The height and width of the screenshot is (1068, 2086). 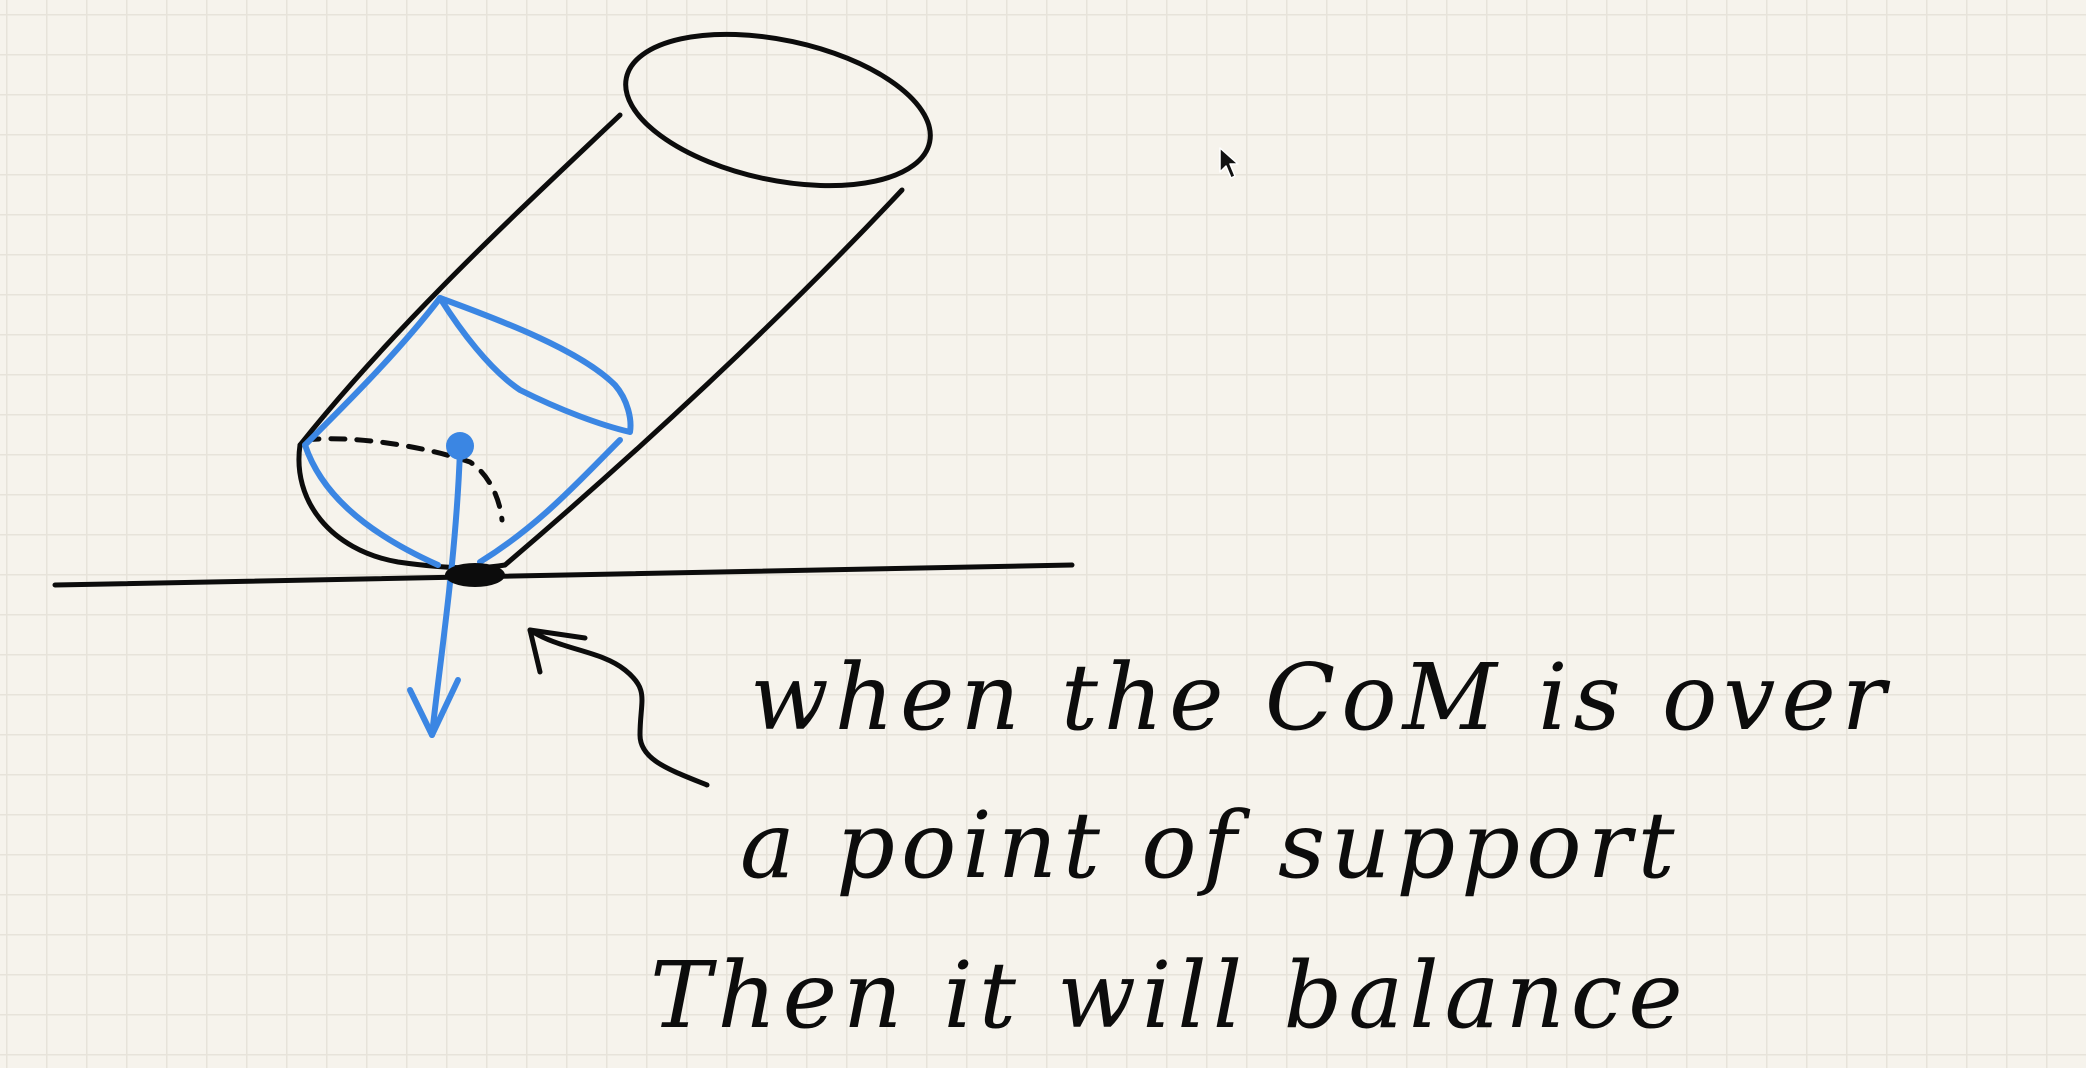 I want to click on pointer-arrow-head, so click(x=557, y=651).